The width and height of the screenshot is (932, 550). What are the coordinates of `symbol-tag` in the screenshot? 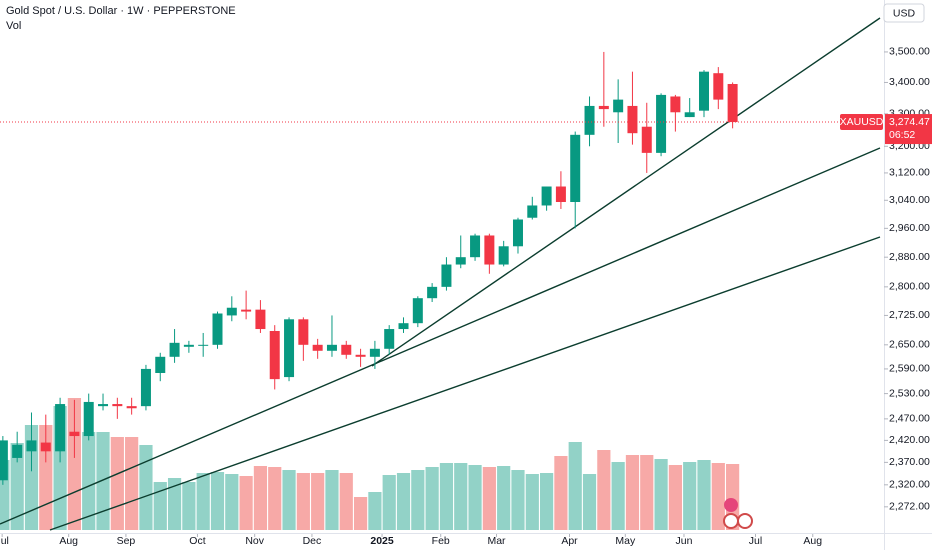 It's located at (861, 122).